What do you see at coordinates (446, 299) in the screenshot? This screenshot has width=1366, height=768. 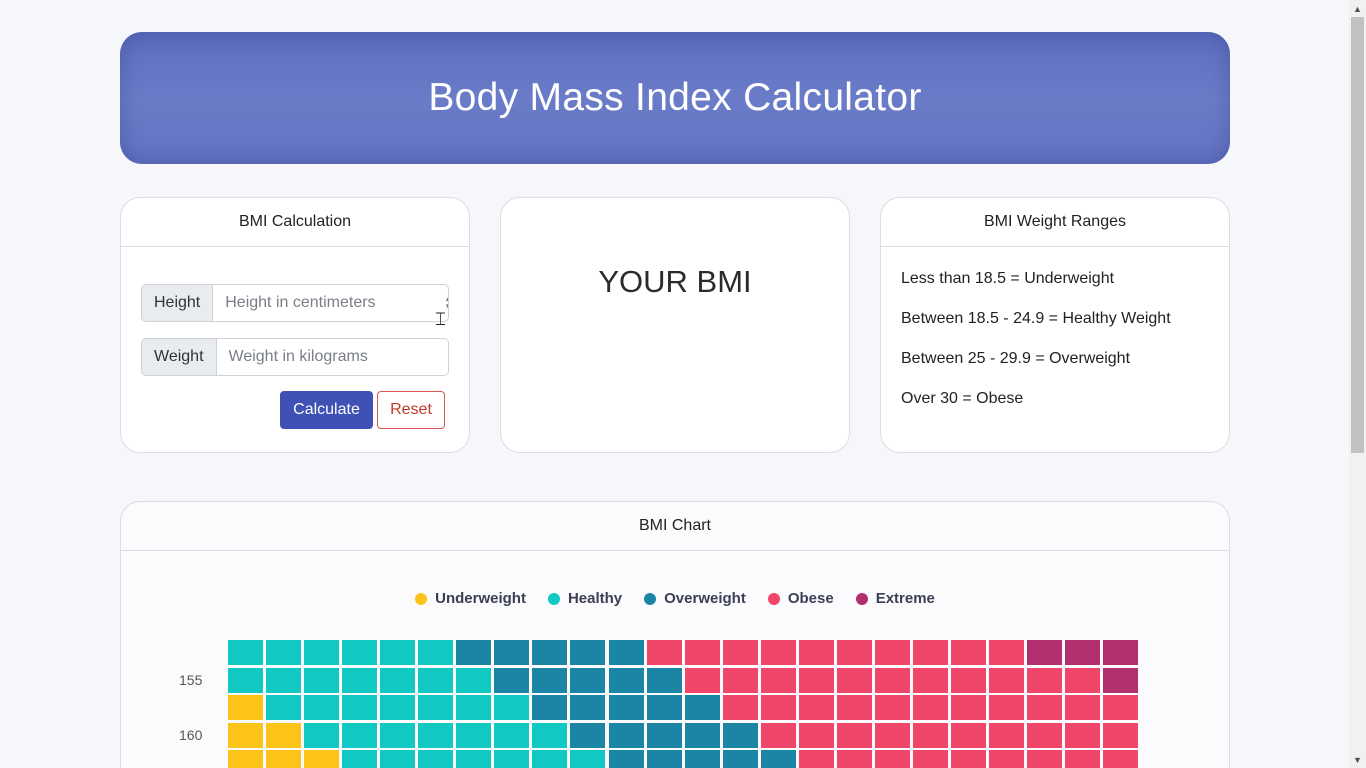 I see `chevron-up-icon: ▲` at bounding box center [446, 299].